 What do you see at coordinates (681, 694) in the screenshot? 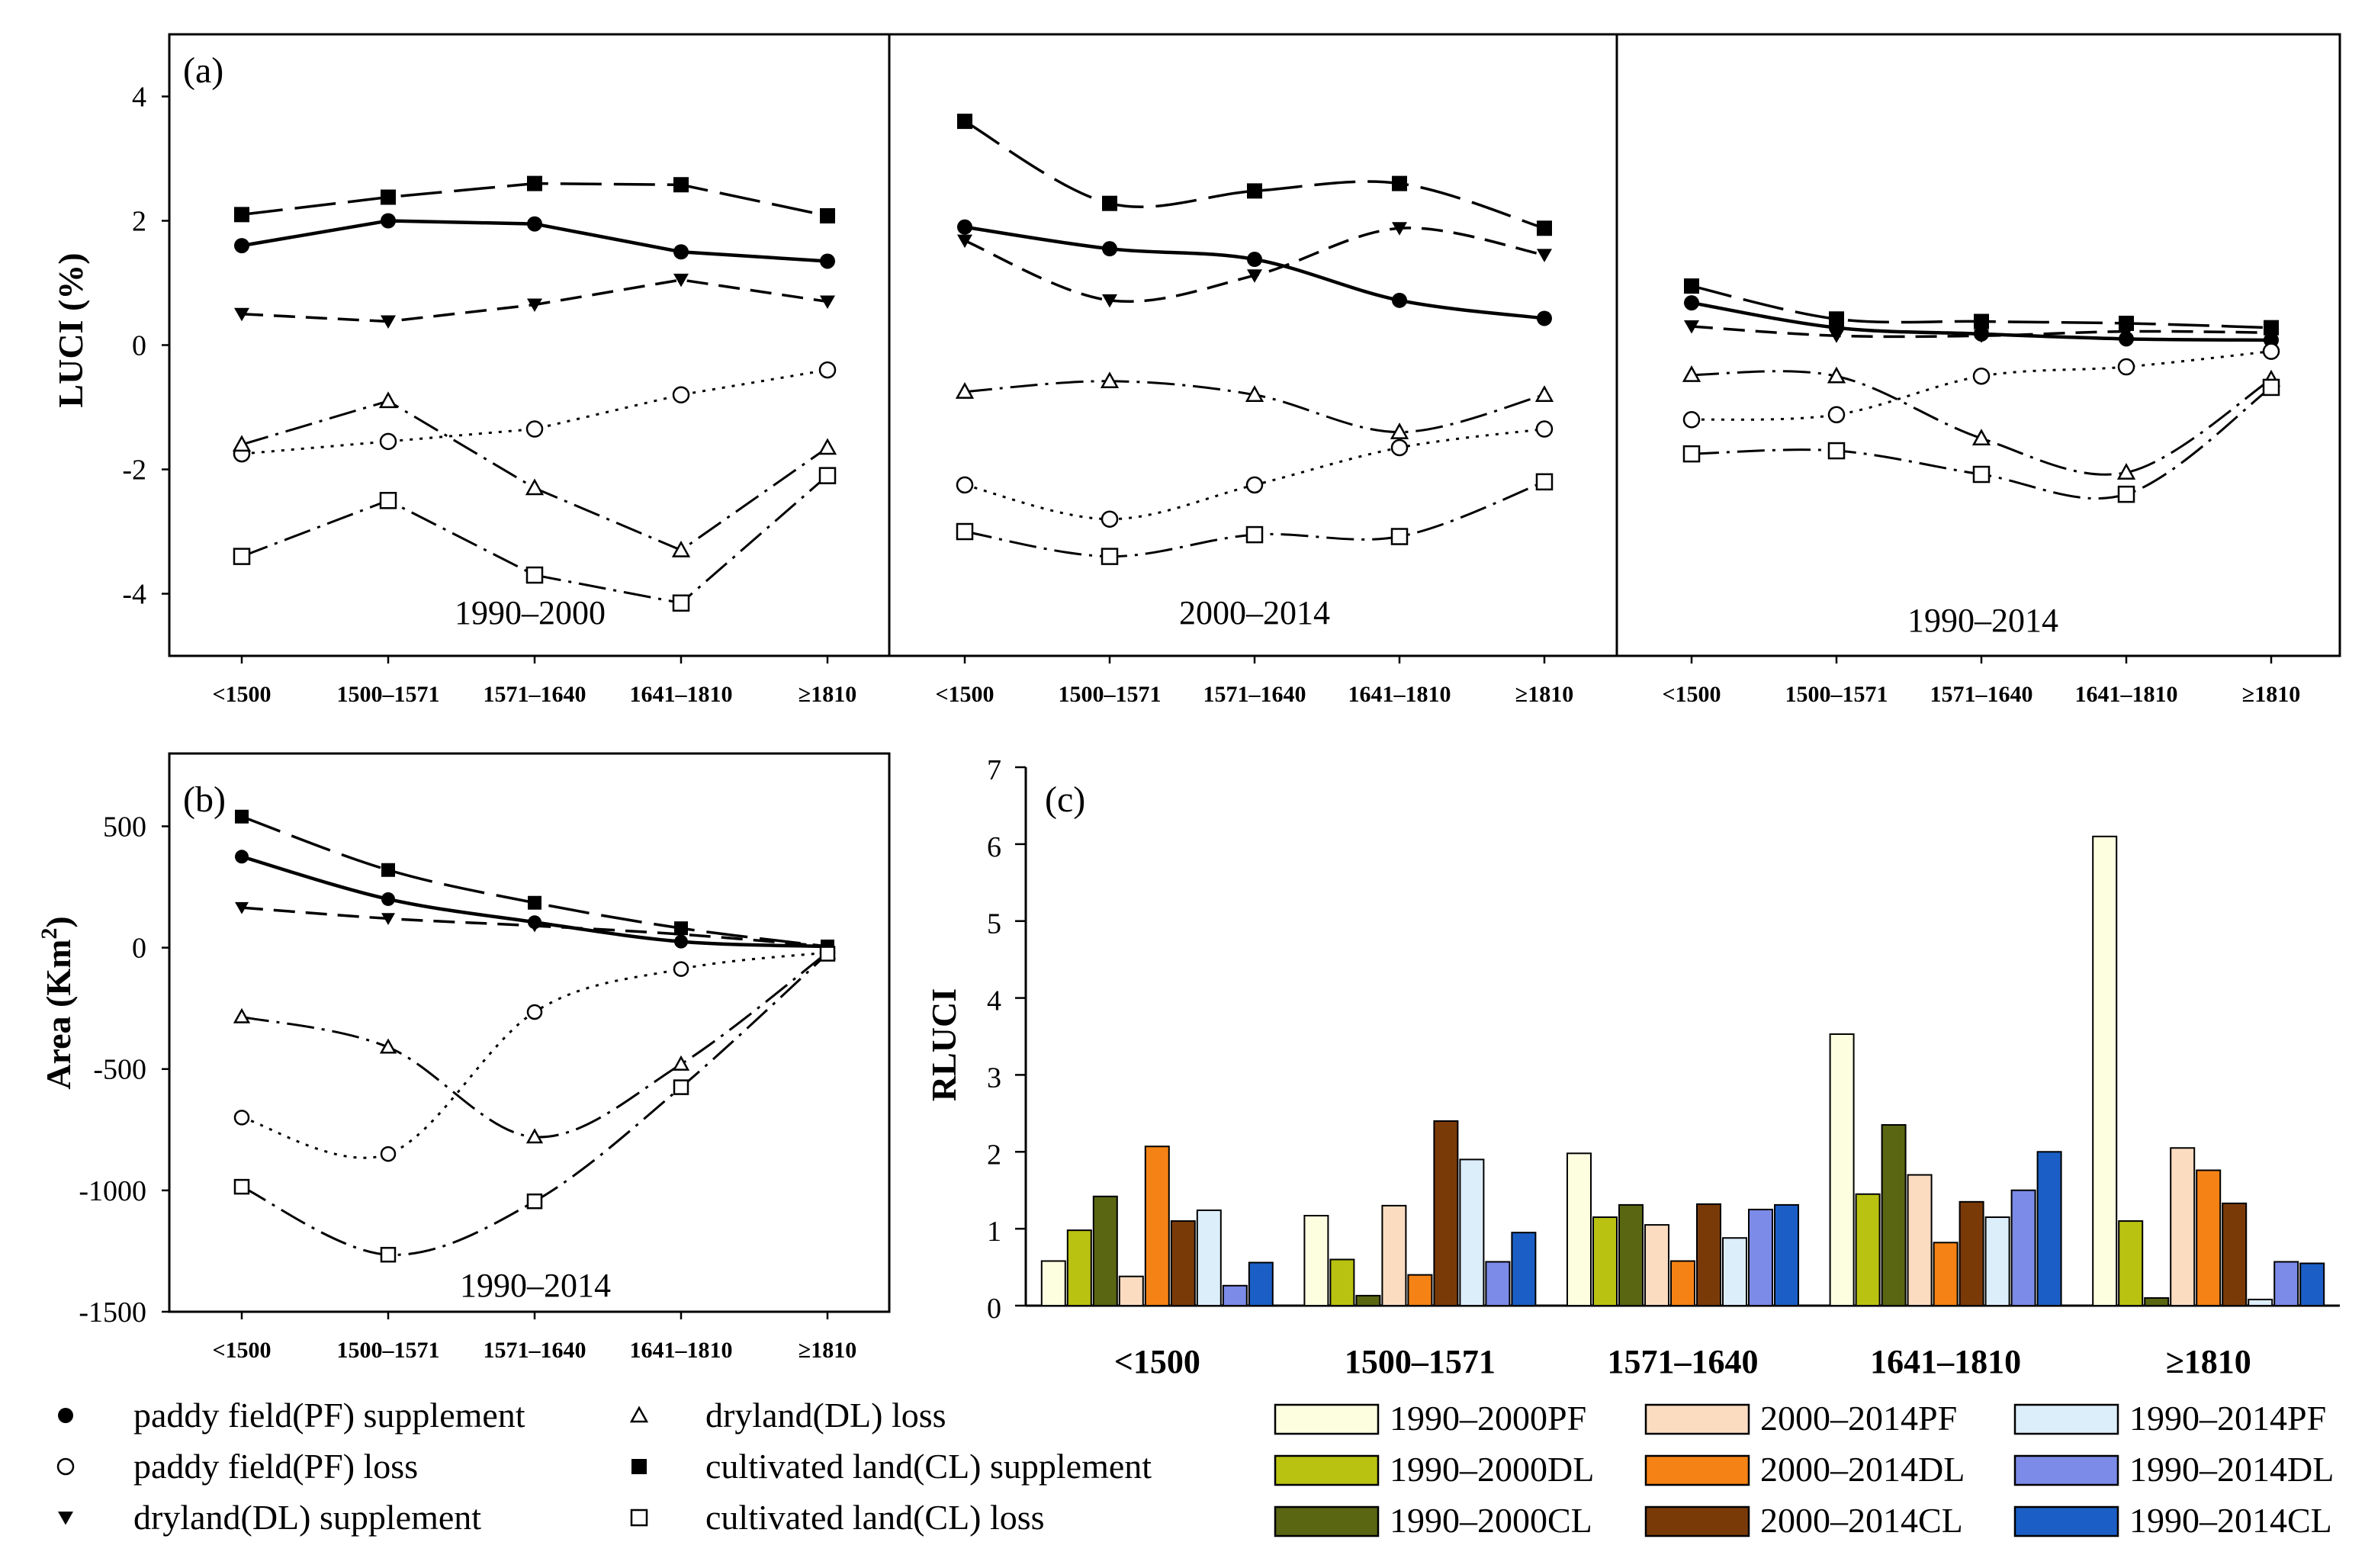
I see `x-tick-label-a1-3: 1641–1810` at bounding box center [681, 694].